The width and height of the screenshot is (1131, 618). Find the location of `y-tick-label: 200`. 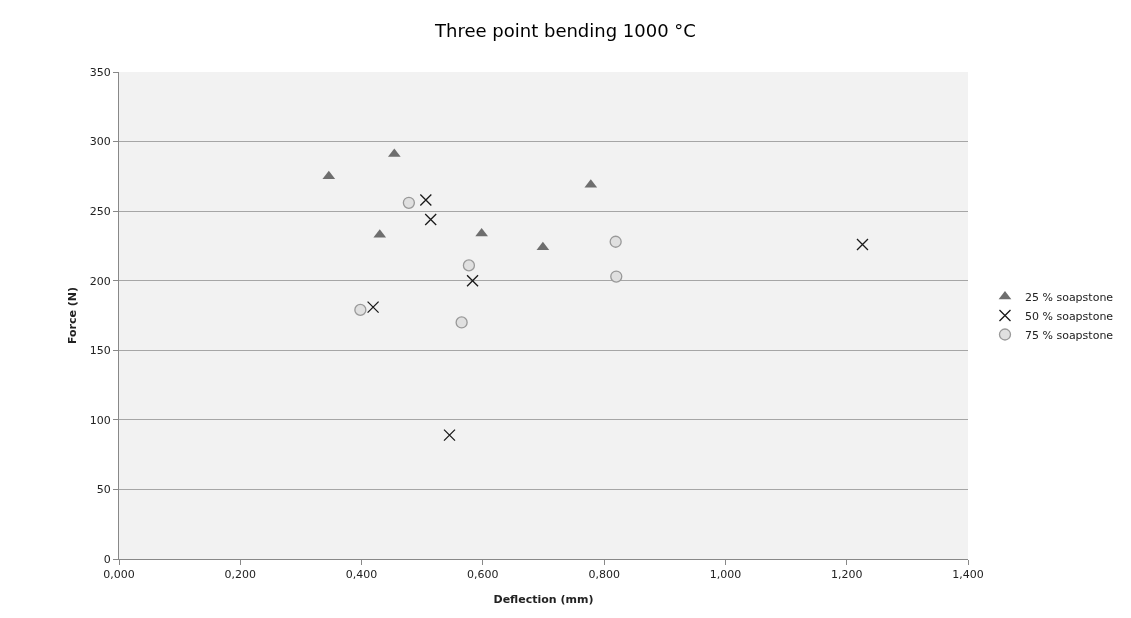

y-tick-label: 200 is located at coordinates (100, 281).